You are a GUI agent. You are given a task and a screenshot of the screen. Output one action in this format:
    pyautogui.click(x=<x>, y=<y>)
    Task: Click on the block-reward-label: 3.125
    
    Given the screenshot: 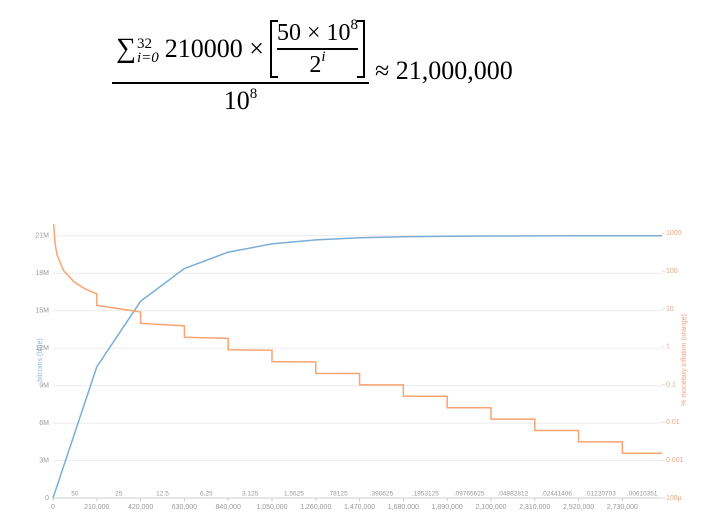 What is the action you would take?
    pyautogui.click(x=250, y=494)
    